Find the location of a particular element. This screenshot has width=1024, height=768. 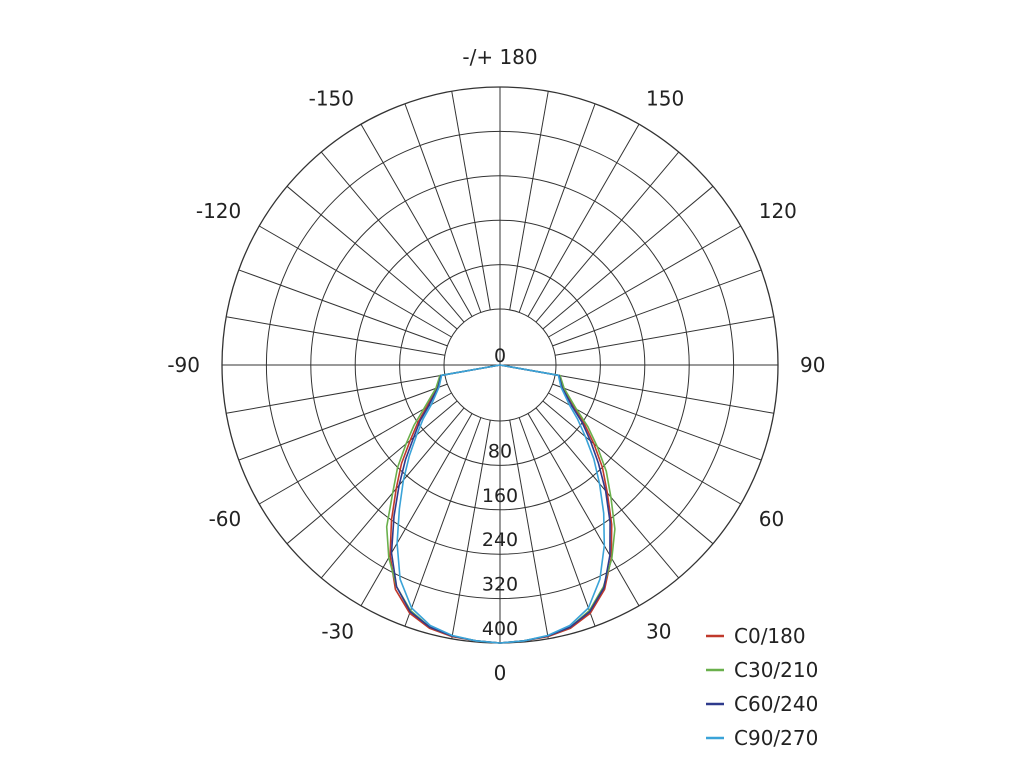

angle-label-120: 120 is located at coordinates (778, 211).